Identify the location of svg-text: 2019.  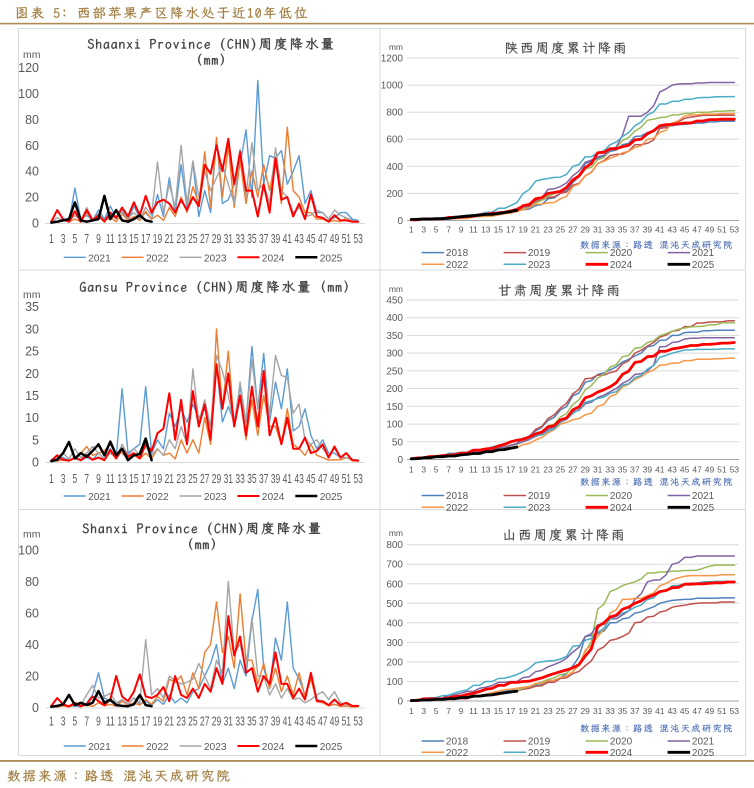
(539, 496).